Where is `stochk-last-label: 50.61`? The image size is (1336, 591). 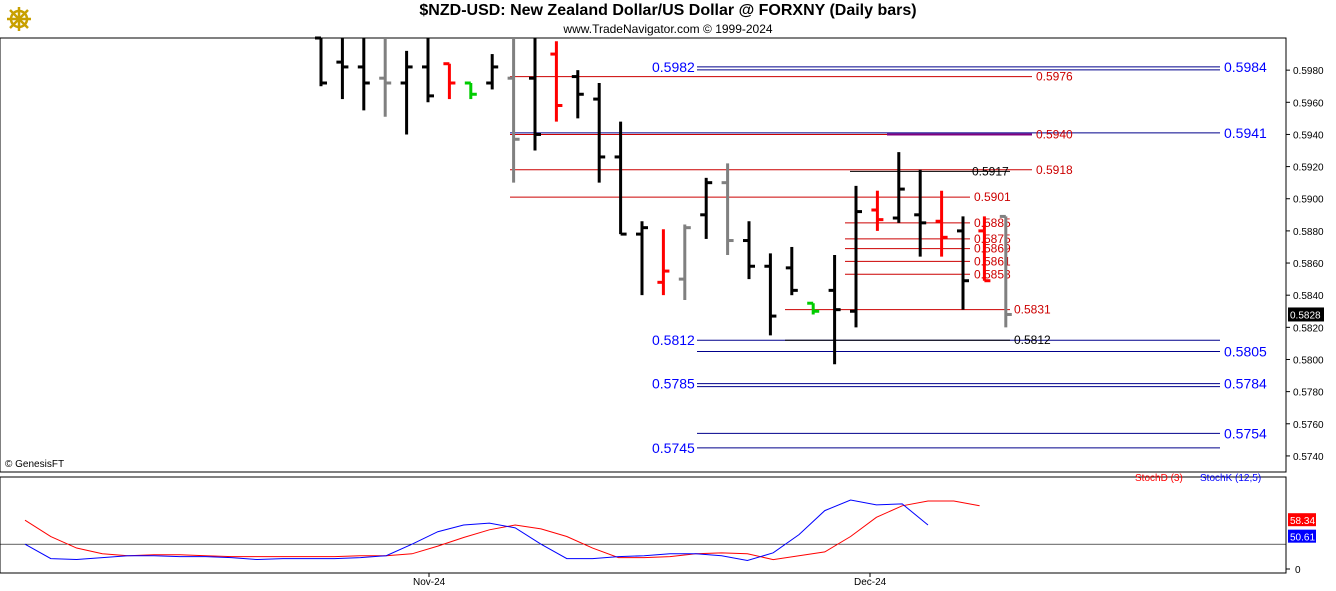
stochk-last-label: 50.61 is located at coordinates (1302, 538).